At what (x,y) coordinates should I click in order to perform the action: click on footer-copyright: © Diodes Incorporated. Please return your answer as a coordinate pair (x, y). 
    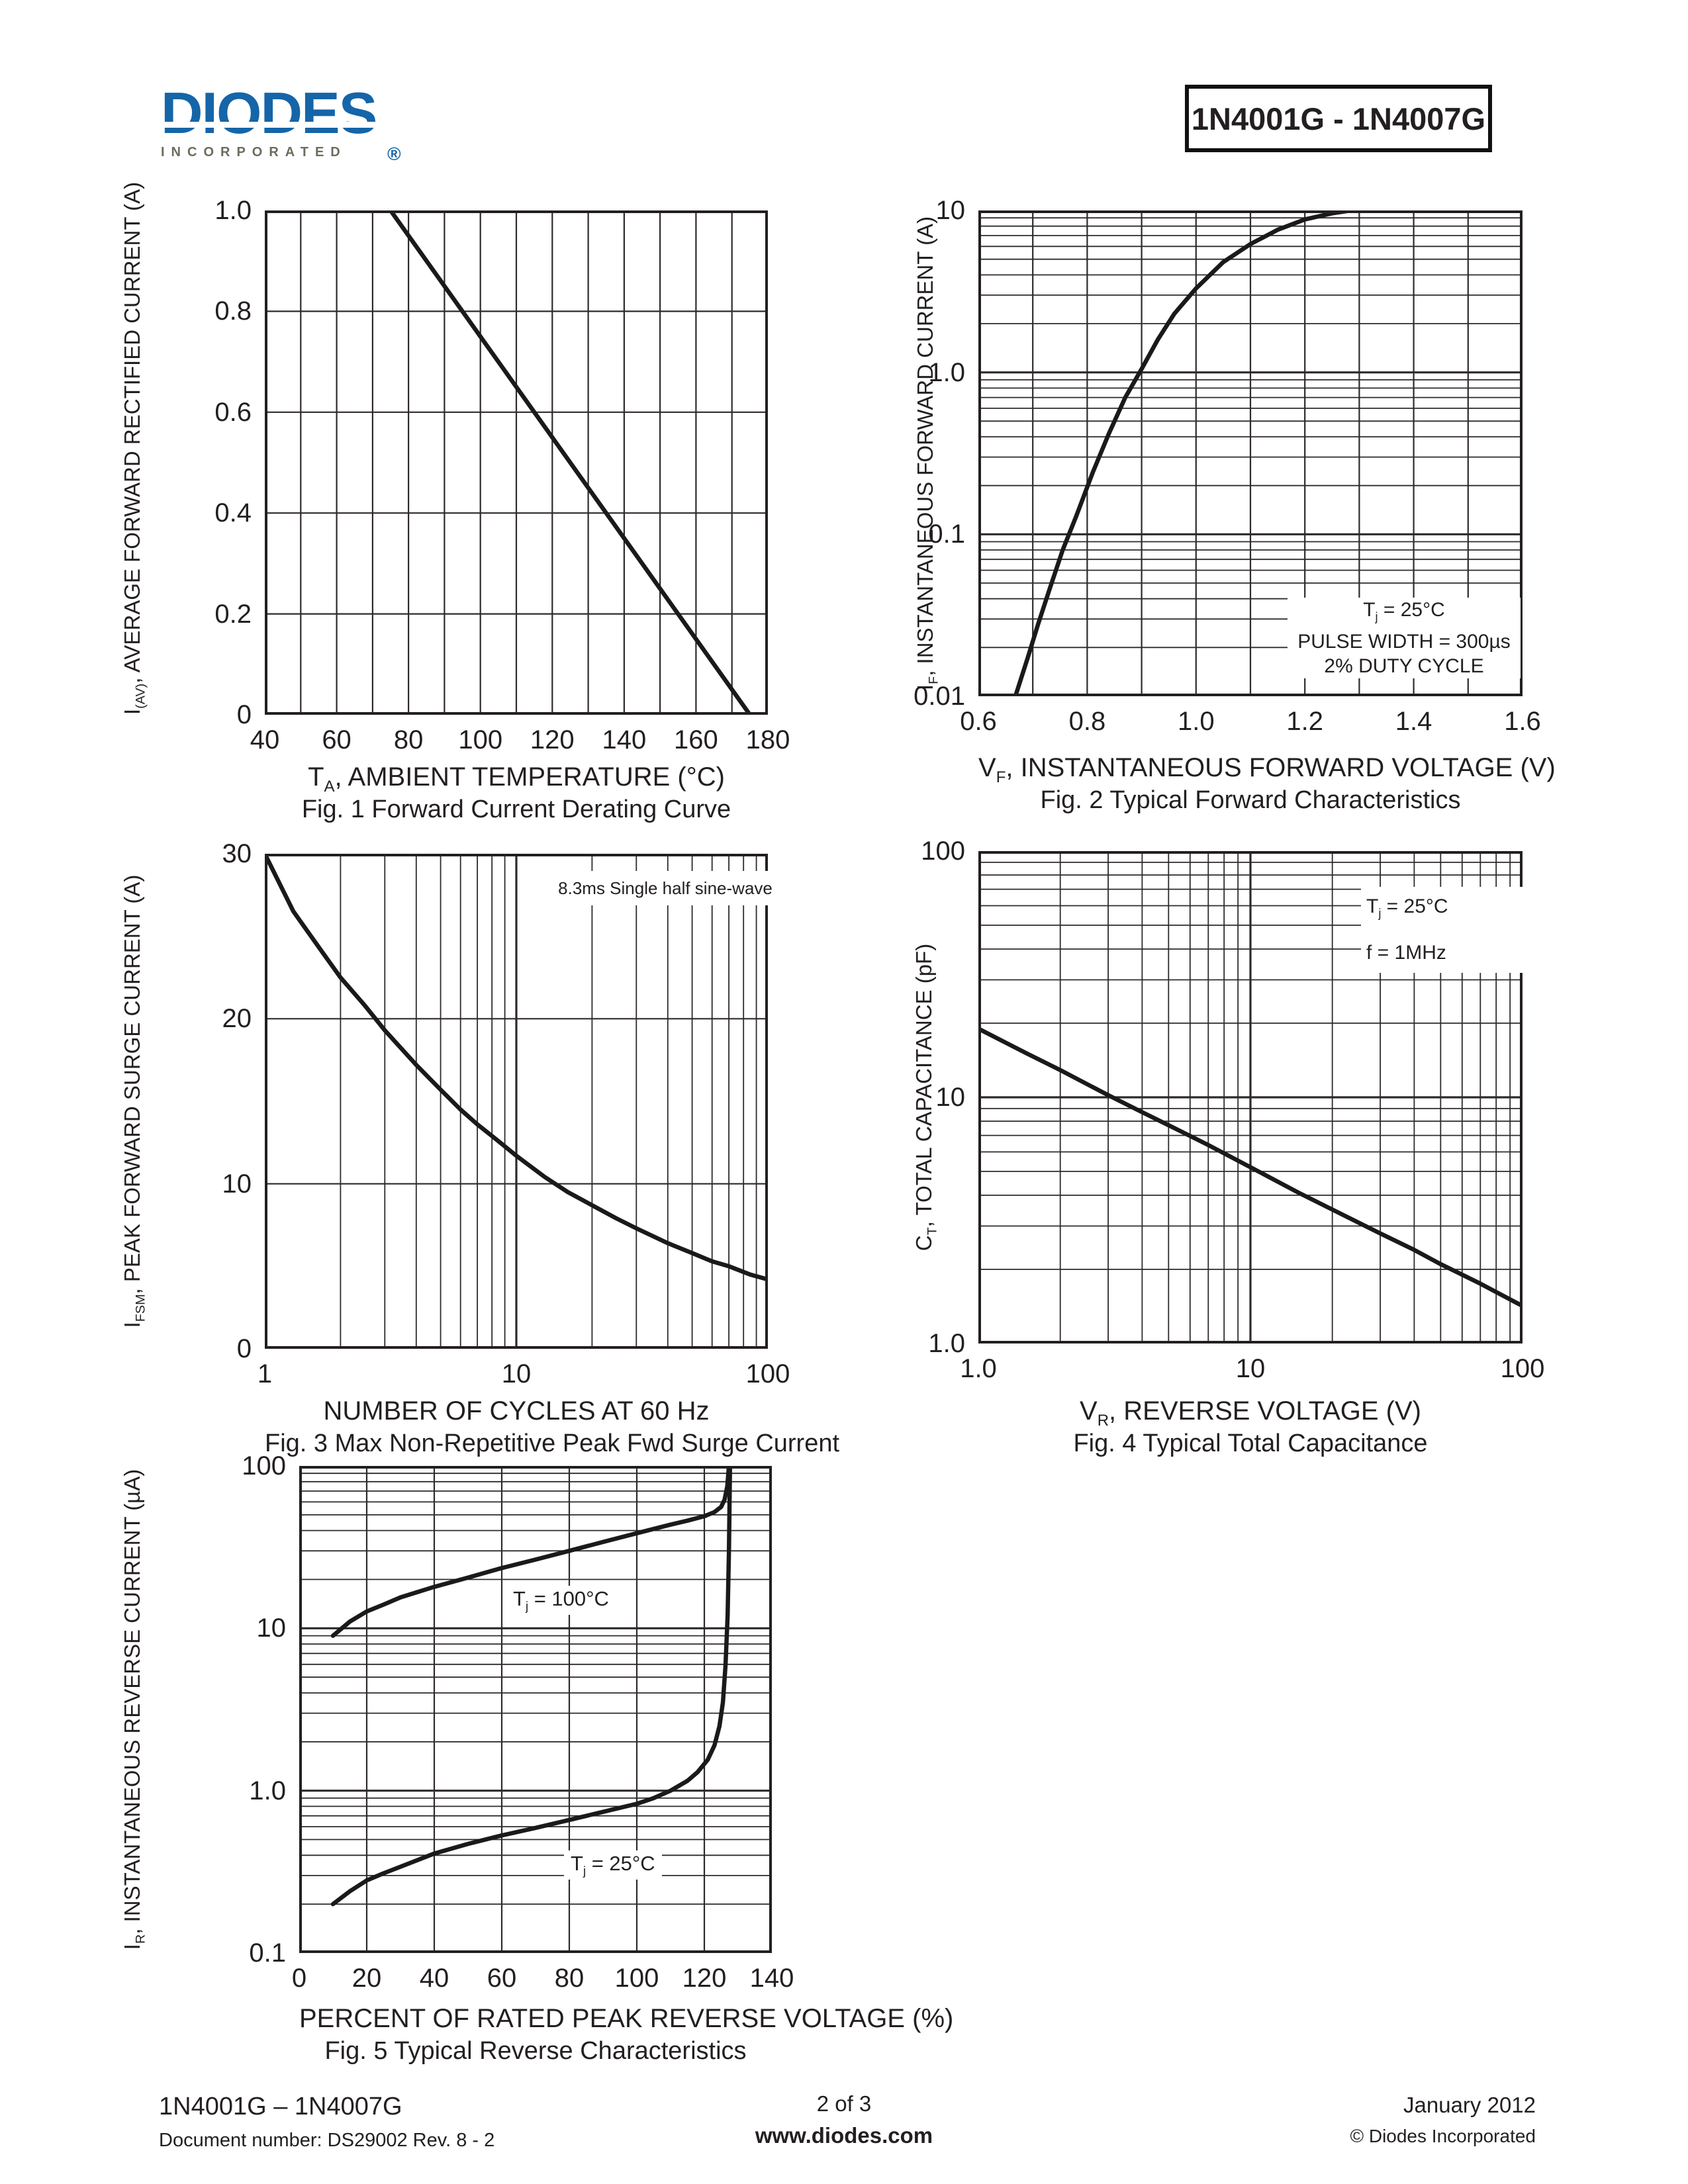
    Looking at the image, I should click on (1443, 2136).